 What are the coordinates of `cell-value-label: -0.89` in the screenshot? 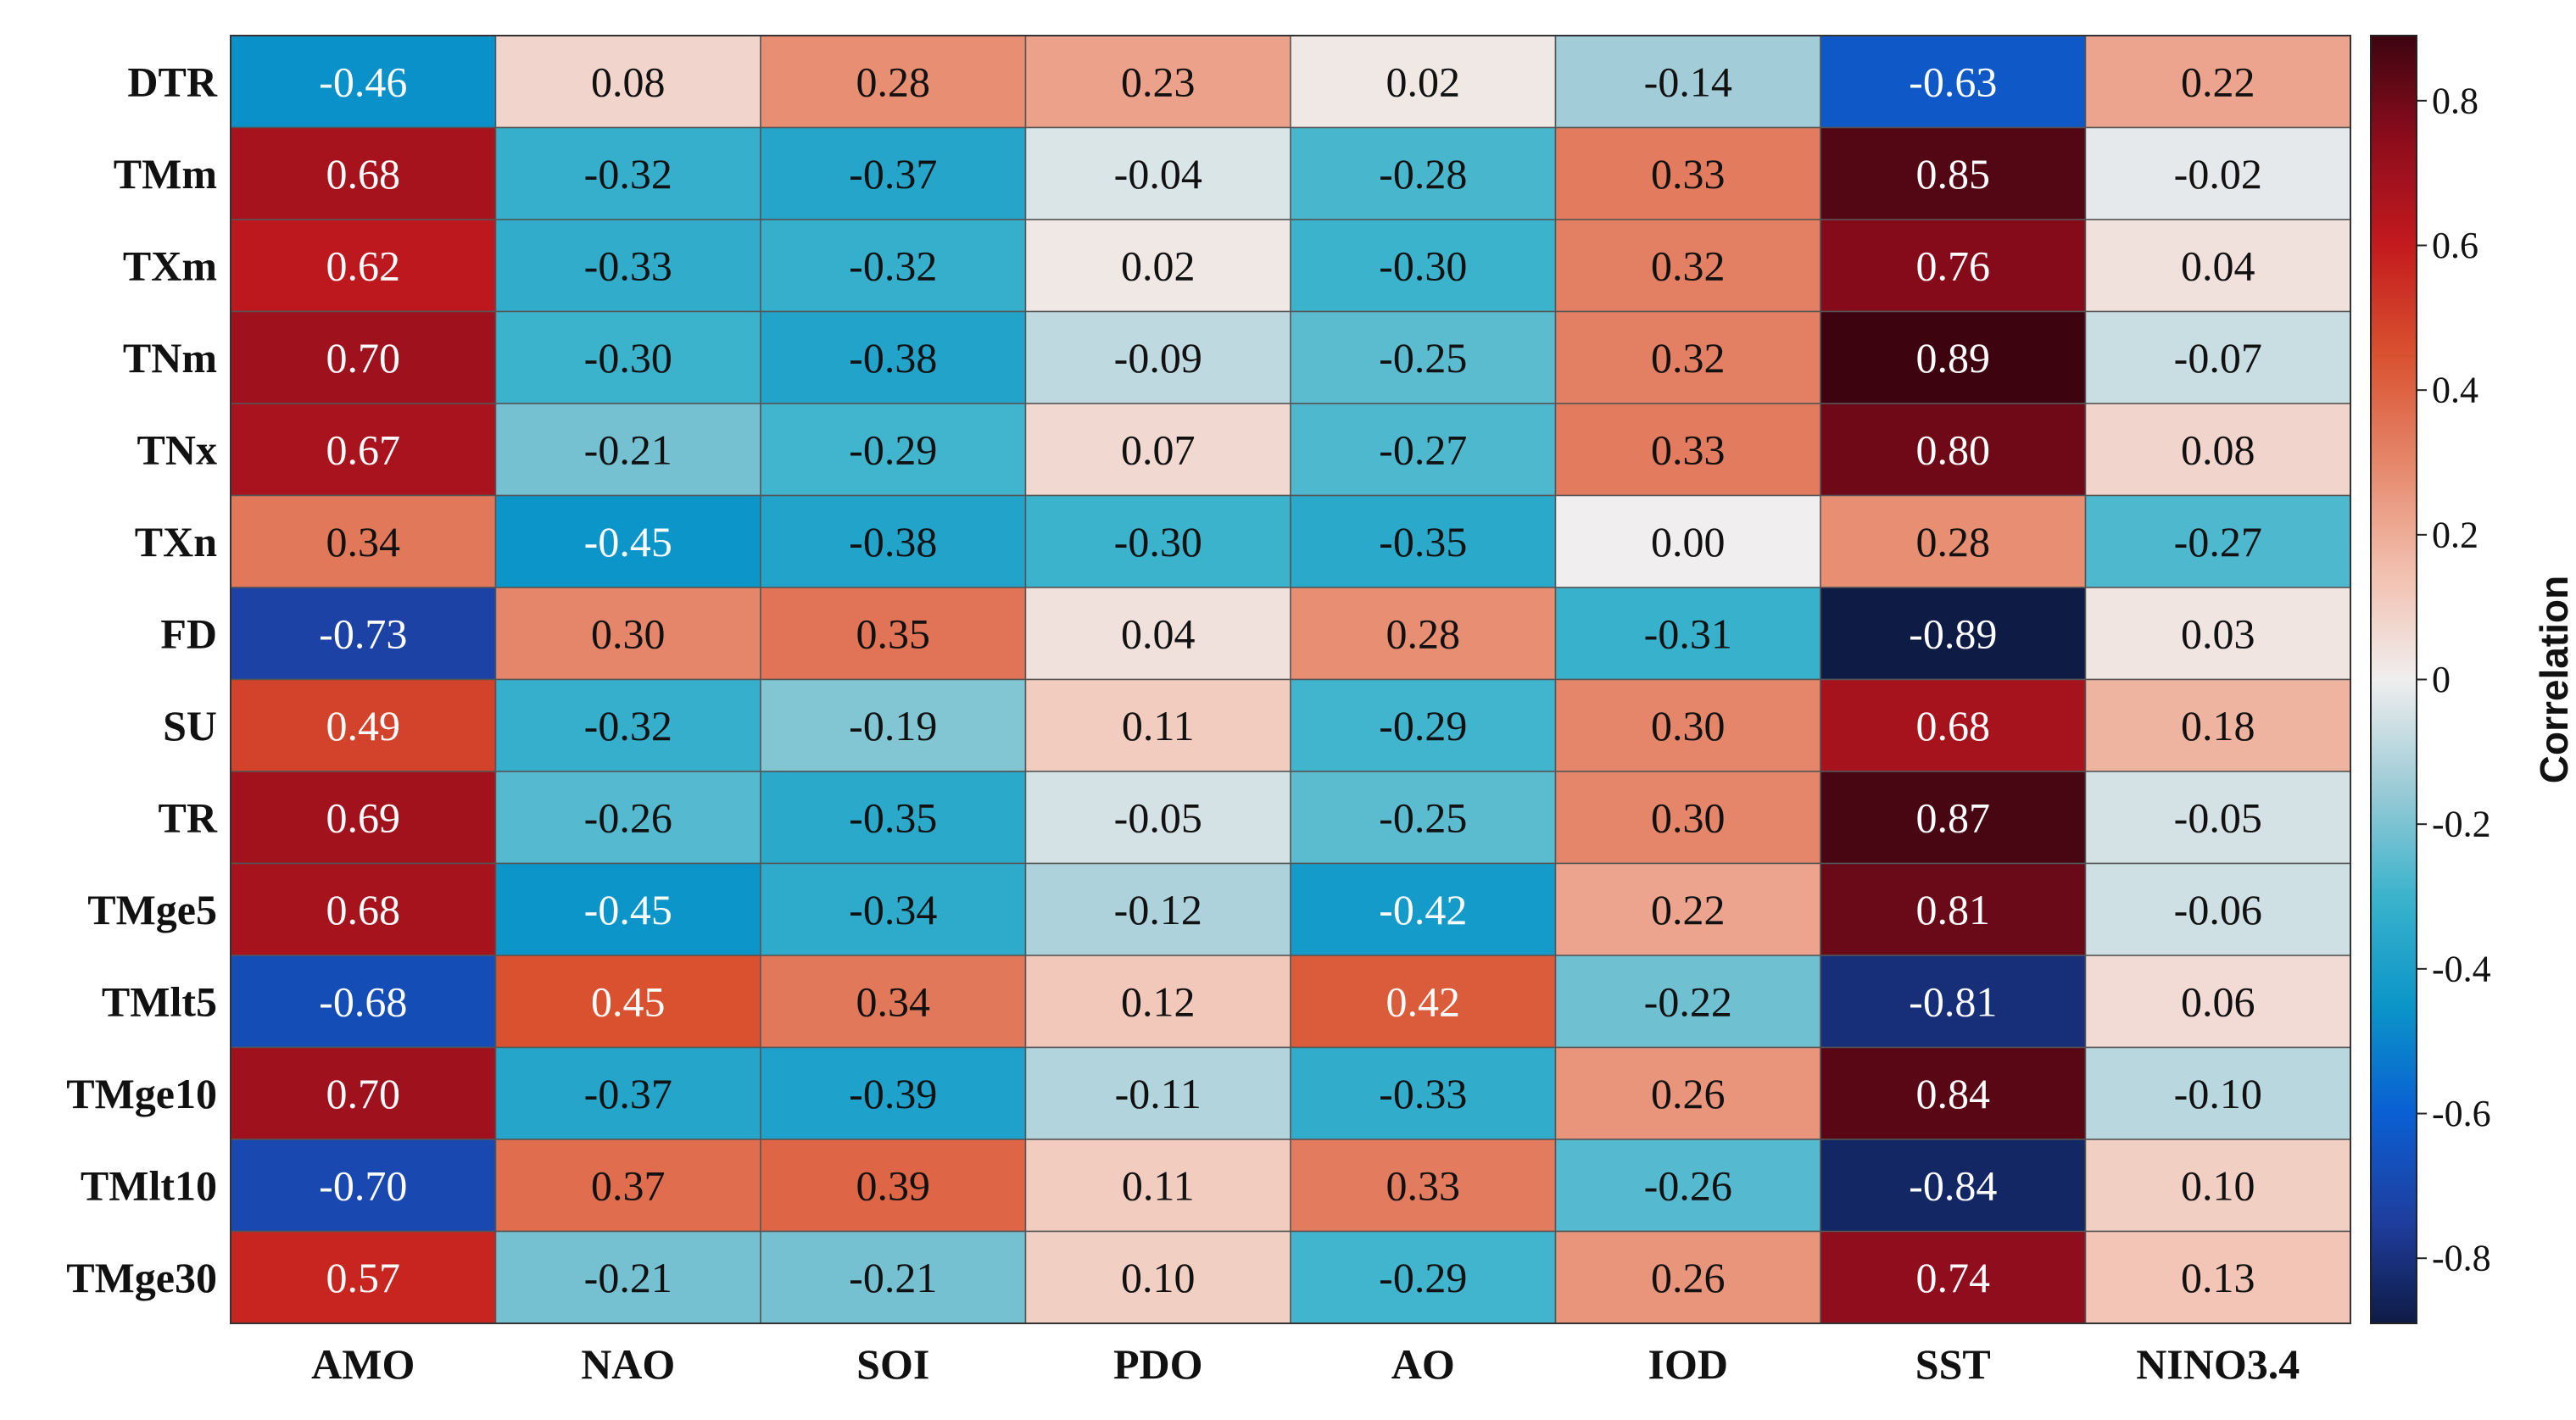 It's located at (1953, 634).